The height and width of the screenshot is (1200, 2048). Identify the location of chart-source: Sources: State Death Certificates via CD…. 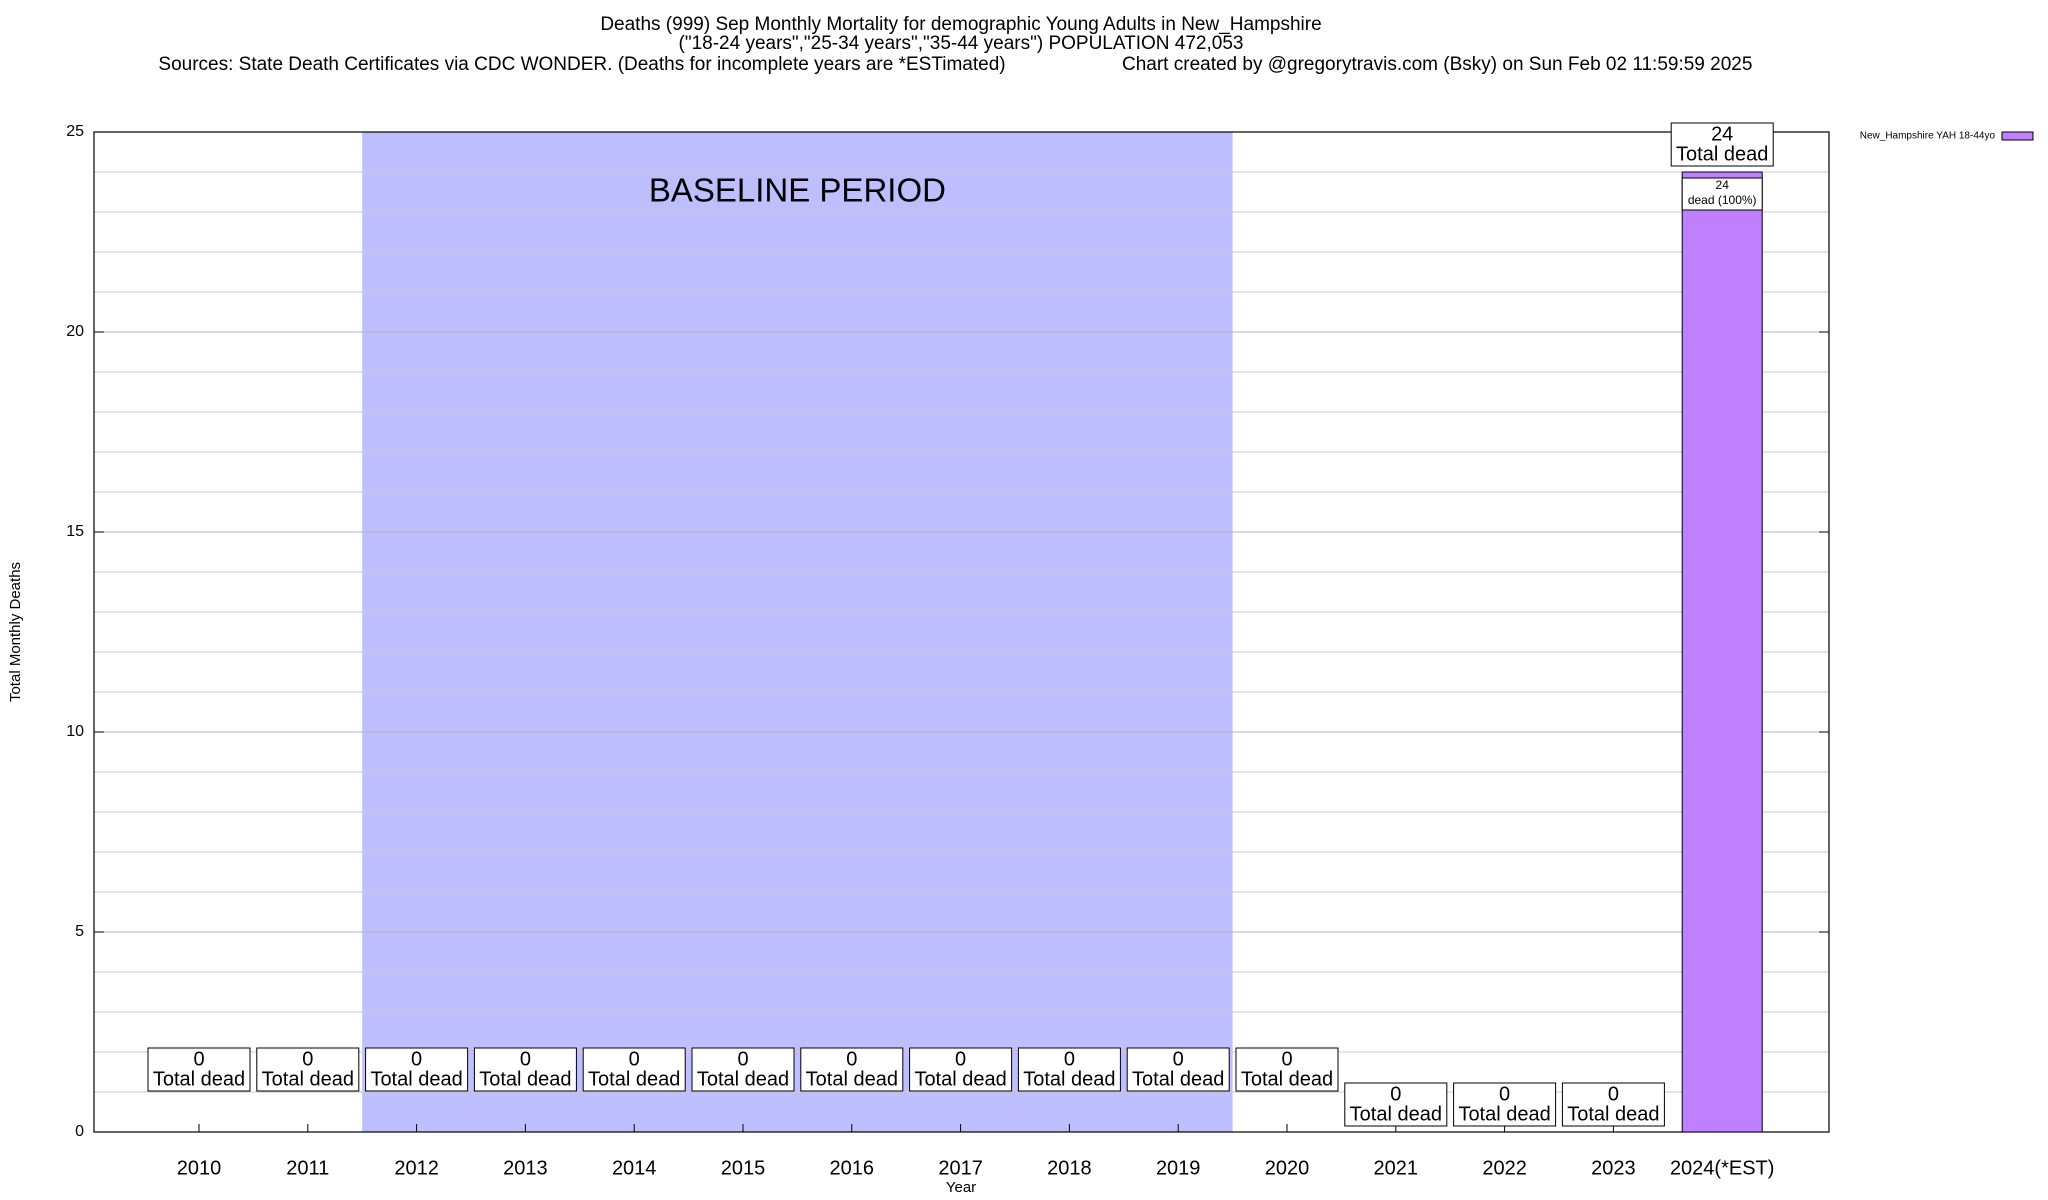
(581, 64).